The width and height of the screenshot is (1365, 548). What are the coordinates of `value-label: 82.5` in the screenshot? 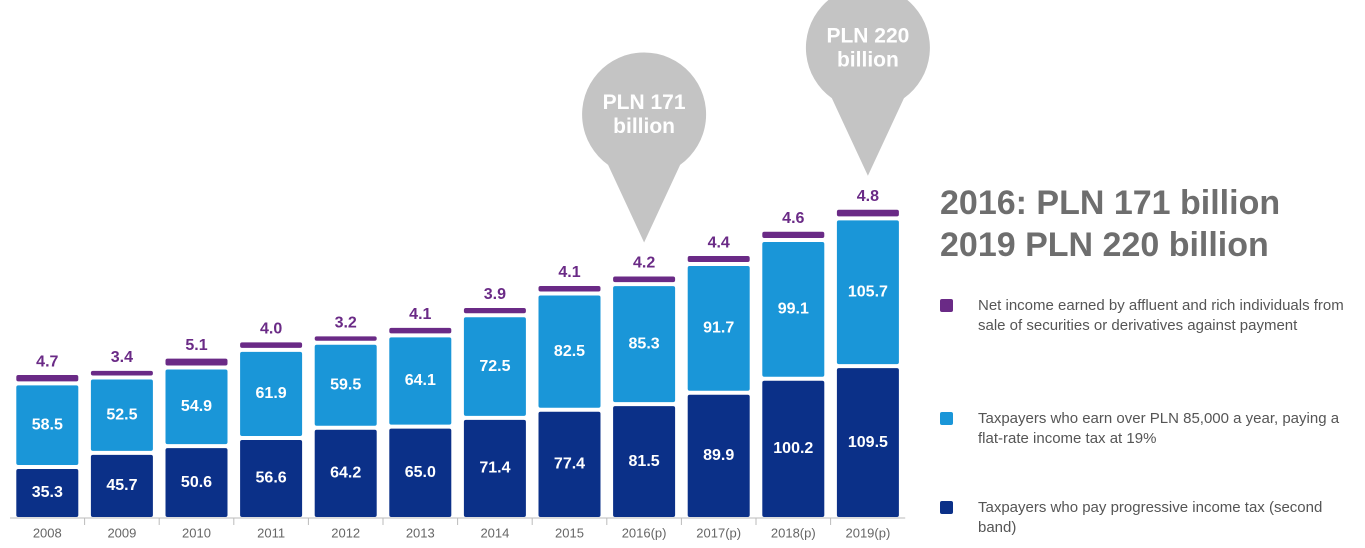 It's located at (569, 351).